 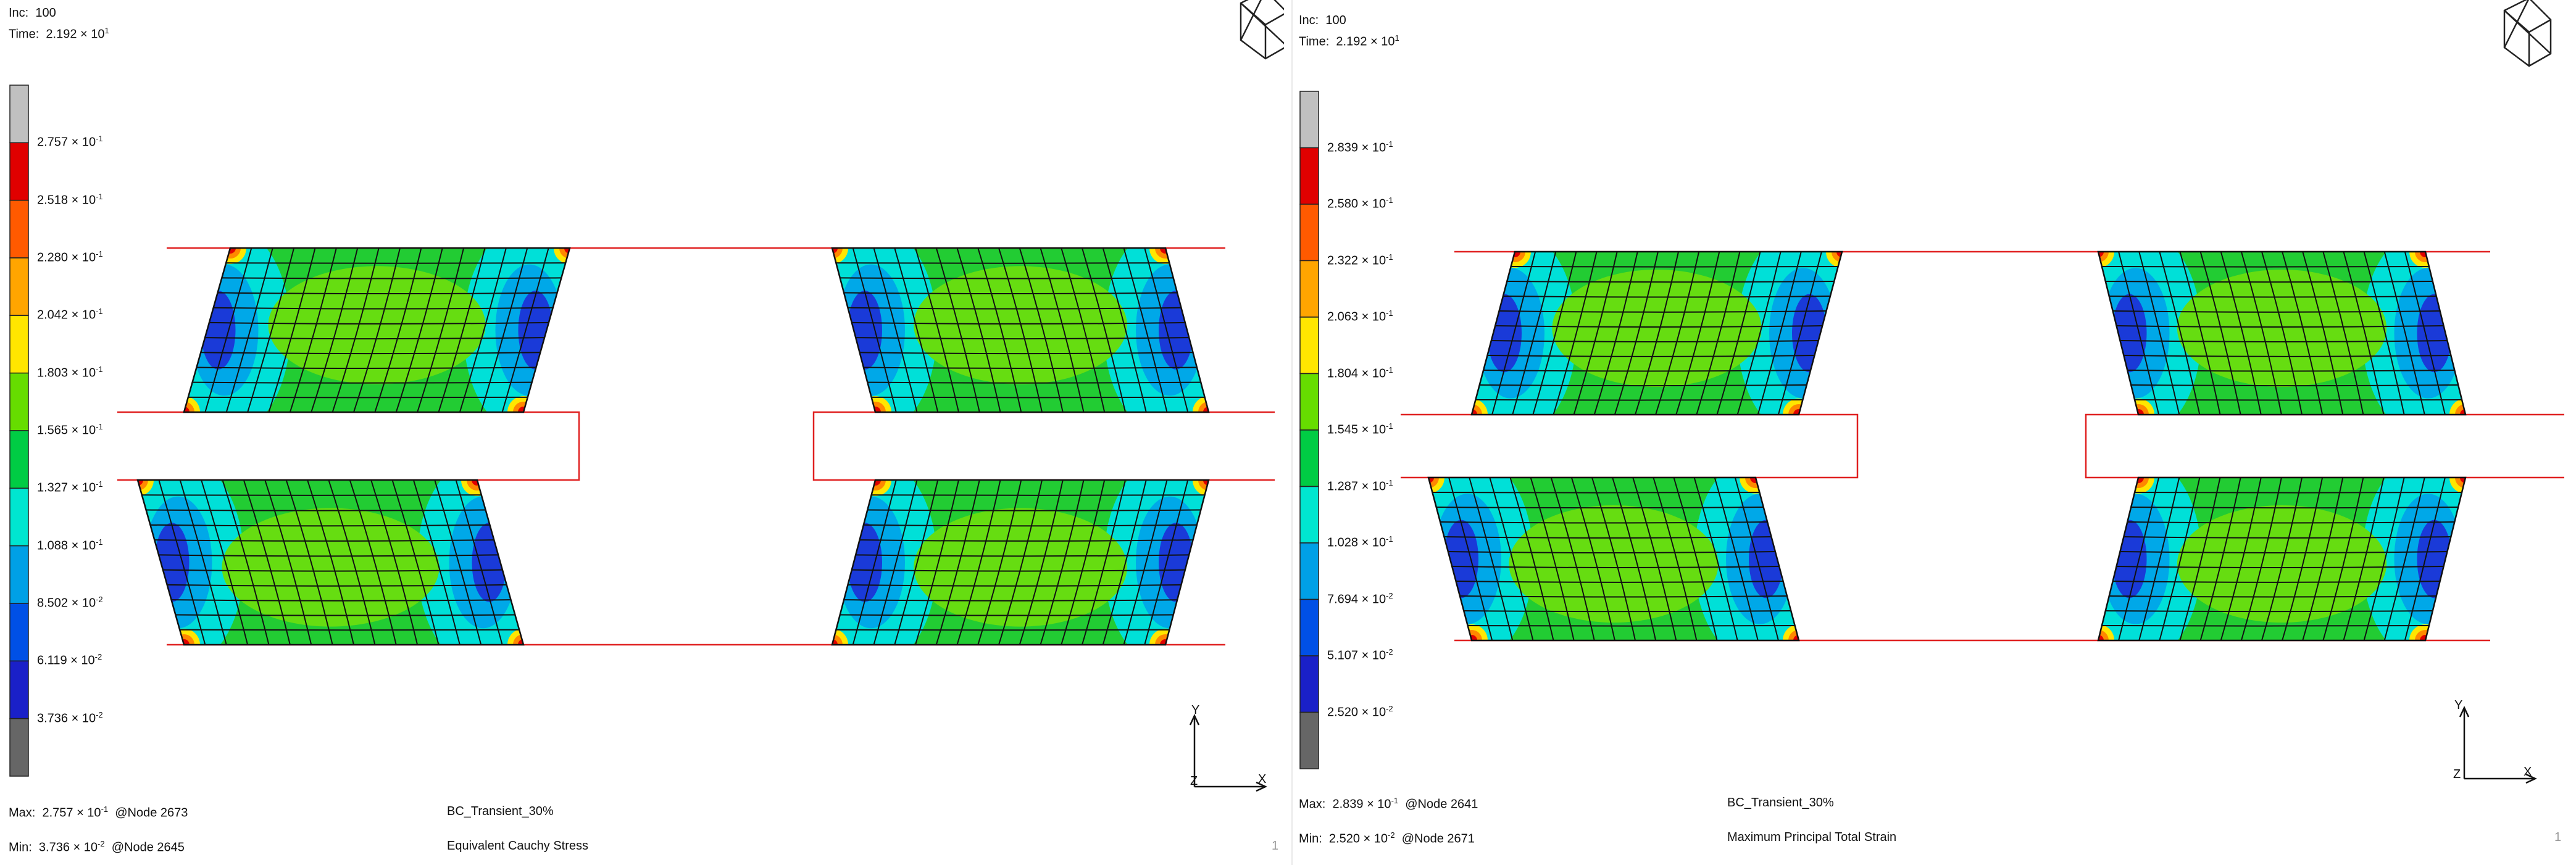 I want to click on legend-label: 1.028 × 10⁻¹, so click(x=1360, y=542).